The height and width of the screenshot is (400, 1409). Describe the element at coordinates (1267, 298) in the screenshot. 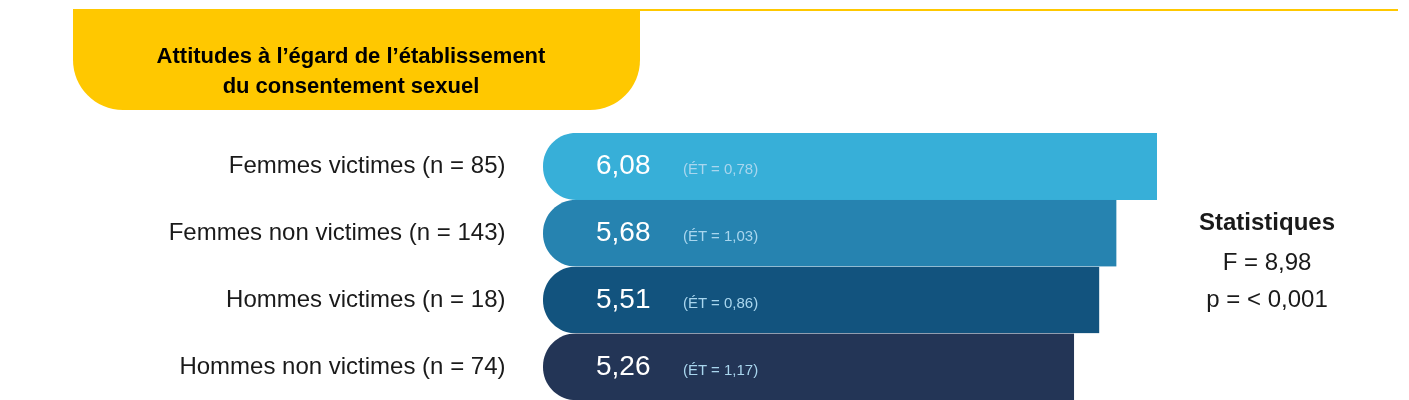

I see `text: p = < 0,001` at that location.